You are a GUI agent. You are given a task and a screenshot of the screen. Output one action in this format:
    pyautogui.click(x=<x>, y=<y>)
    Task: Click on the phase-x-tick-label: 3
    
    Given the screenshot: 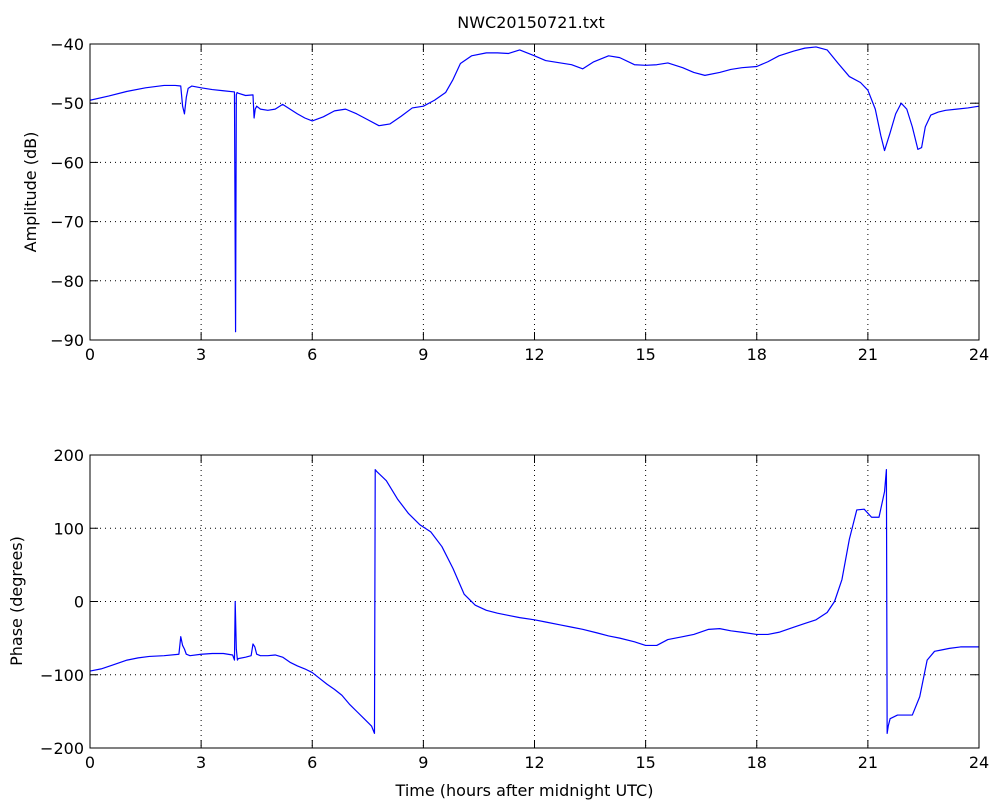 What is the action you would take?
    pyautogui.click(x=201, y=762)
    